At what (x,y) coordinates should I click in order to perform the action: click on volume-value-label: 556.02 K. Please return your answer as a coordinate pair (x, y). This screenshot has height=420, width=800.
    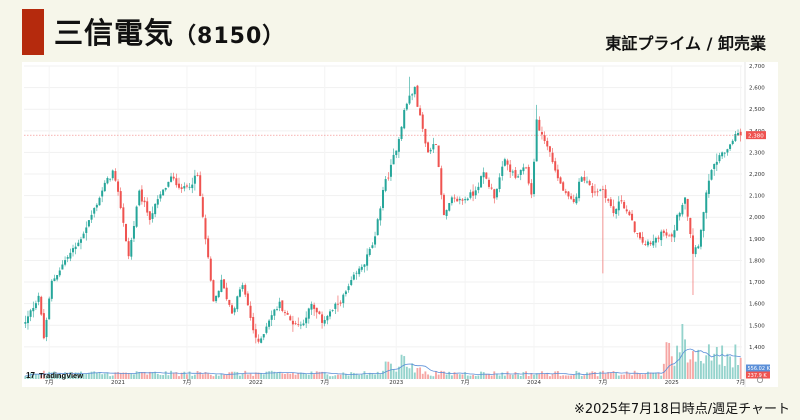
    Looking at the image, I should click on (759, 369).